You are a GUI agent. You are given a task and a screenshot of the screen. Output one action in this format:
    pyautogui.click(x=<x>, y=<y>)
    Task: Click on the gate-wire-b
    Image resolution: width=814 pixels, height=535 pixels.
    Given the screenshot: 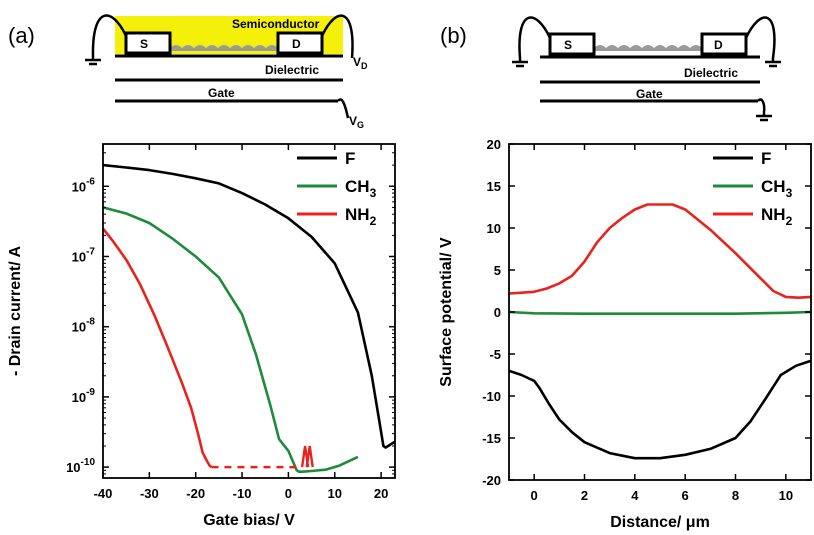 What is the action you would take?
    pyautogui.click(x=761, y=107)
    